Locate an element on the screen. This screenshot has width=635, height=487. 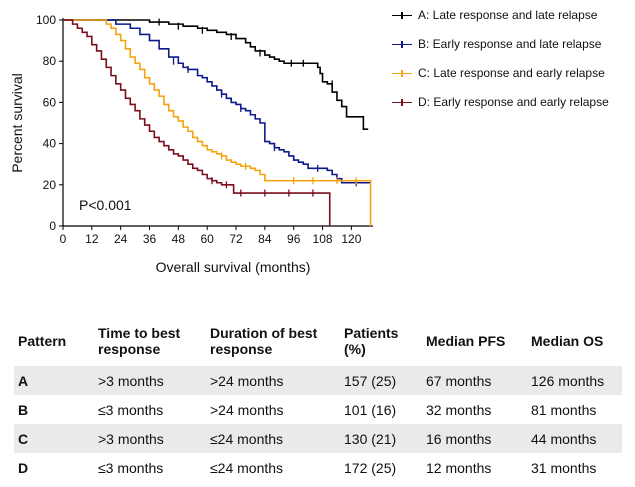
cell-pattern: C is located at coordinates (54, 438).